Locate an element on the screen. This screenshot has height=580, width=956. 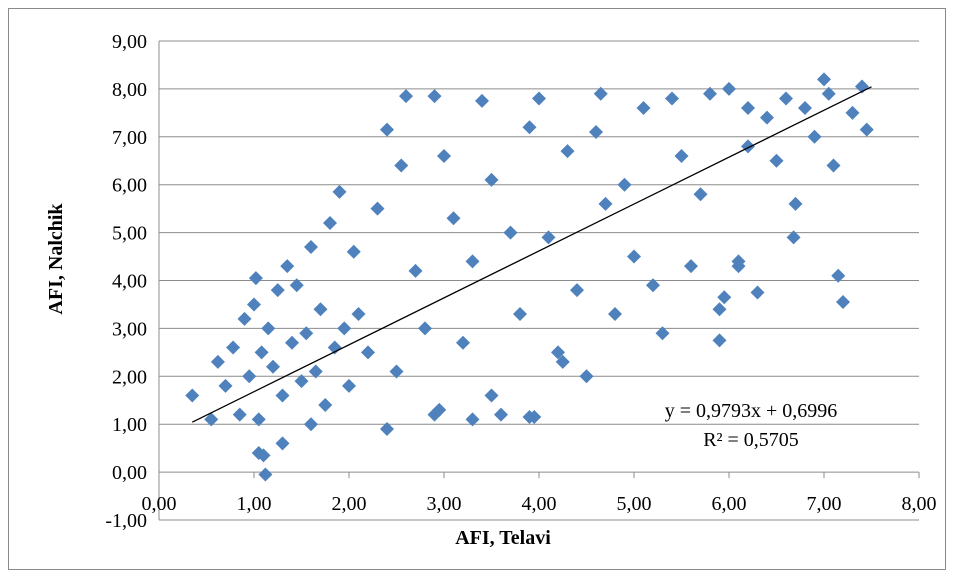
x-tick-label: 0,00 is located at coordinates (159, 504).